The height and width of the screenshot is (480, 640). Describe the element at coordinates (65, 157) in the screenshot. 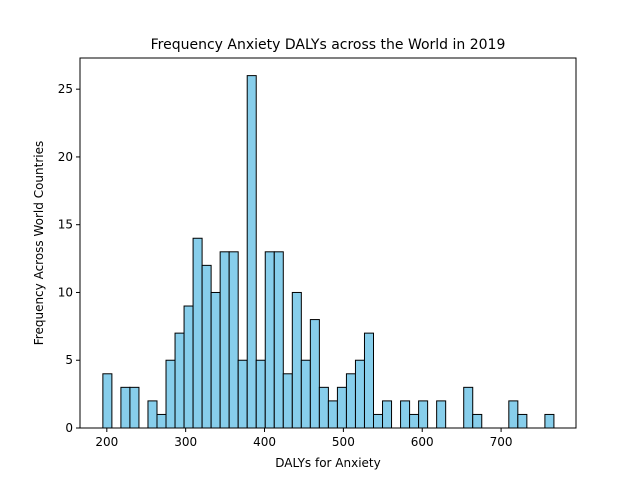

I see `y-tick-label: 20` at that location.